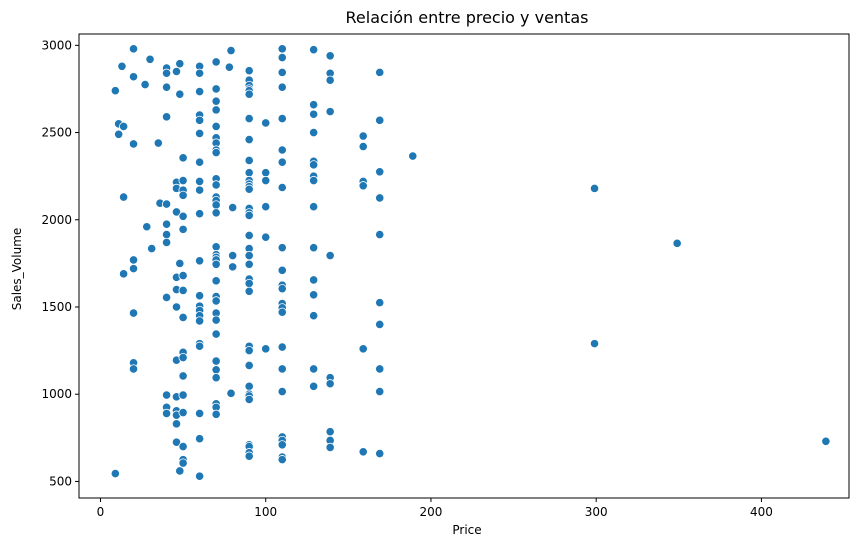  Describe the element at coordinates (56, 220) in the screenshot. I see `y-tick-label-2000: 2000` at that location.